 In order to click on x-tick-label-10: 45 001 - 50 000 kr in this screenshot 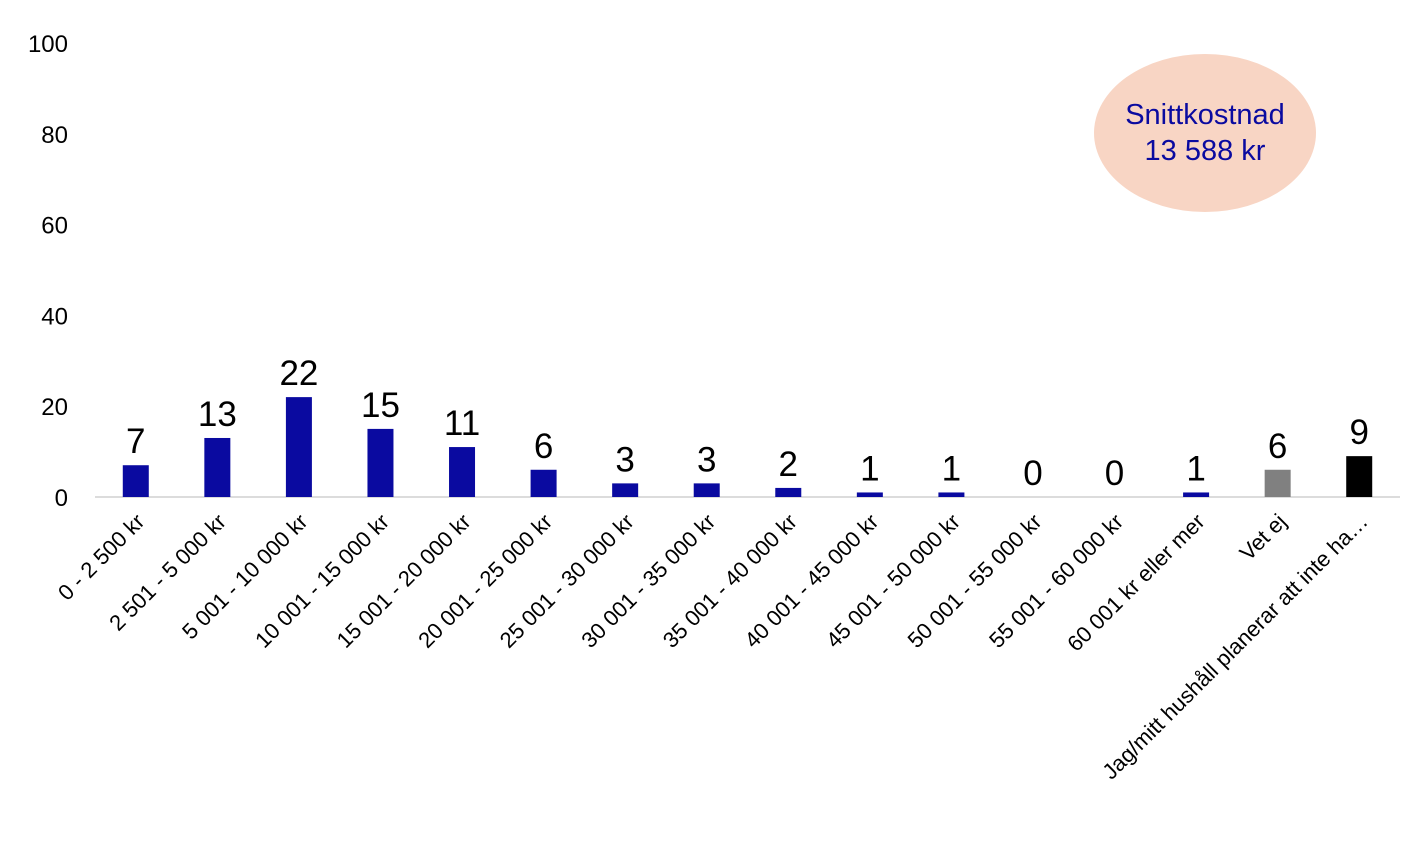, I will do `click(893, 581)`.